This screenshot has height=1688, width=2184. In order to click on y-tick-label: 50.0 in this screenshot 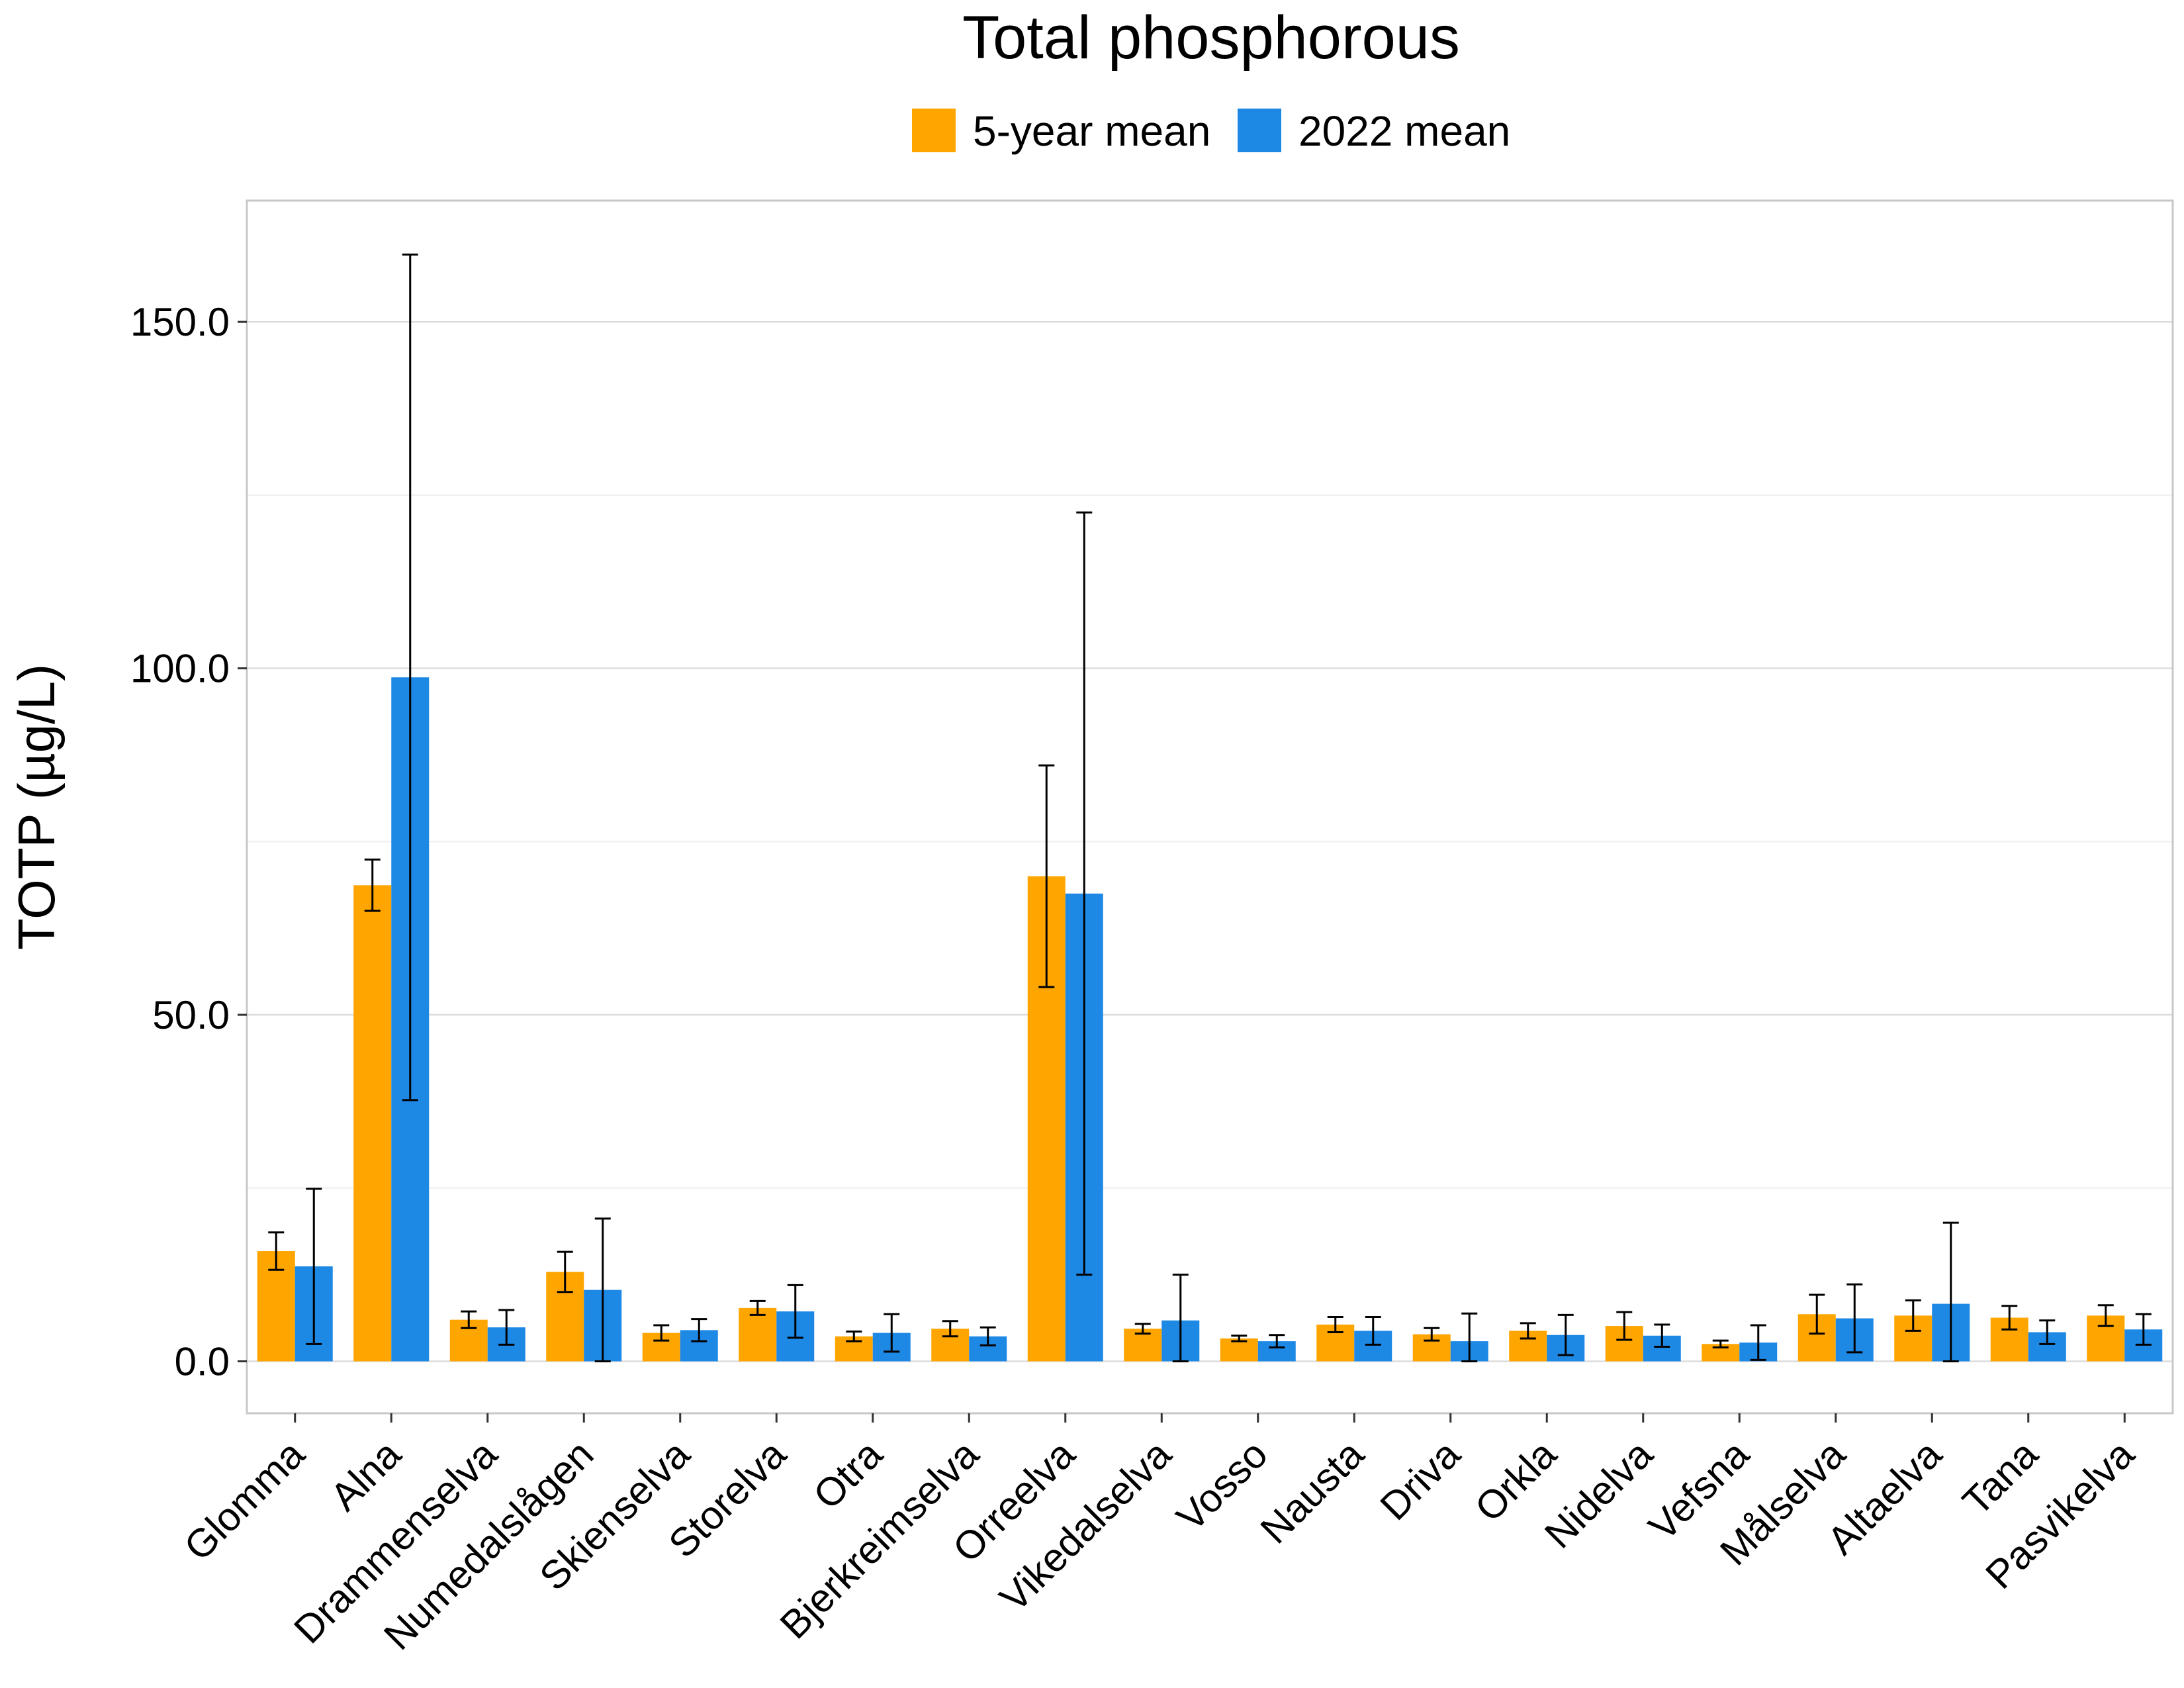, I will do `click(191, 1015)`.